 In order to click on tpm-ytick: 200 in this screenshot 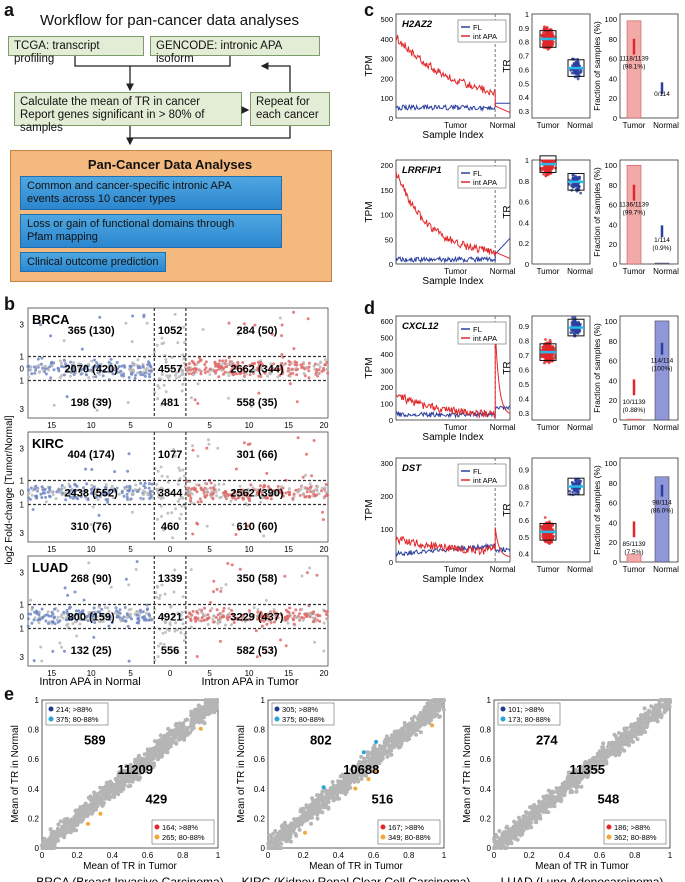, I will do `click(386, 78)`.